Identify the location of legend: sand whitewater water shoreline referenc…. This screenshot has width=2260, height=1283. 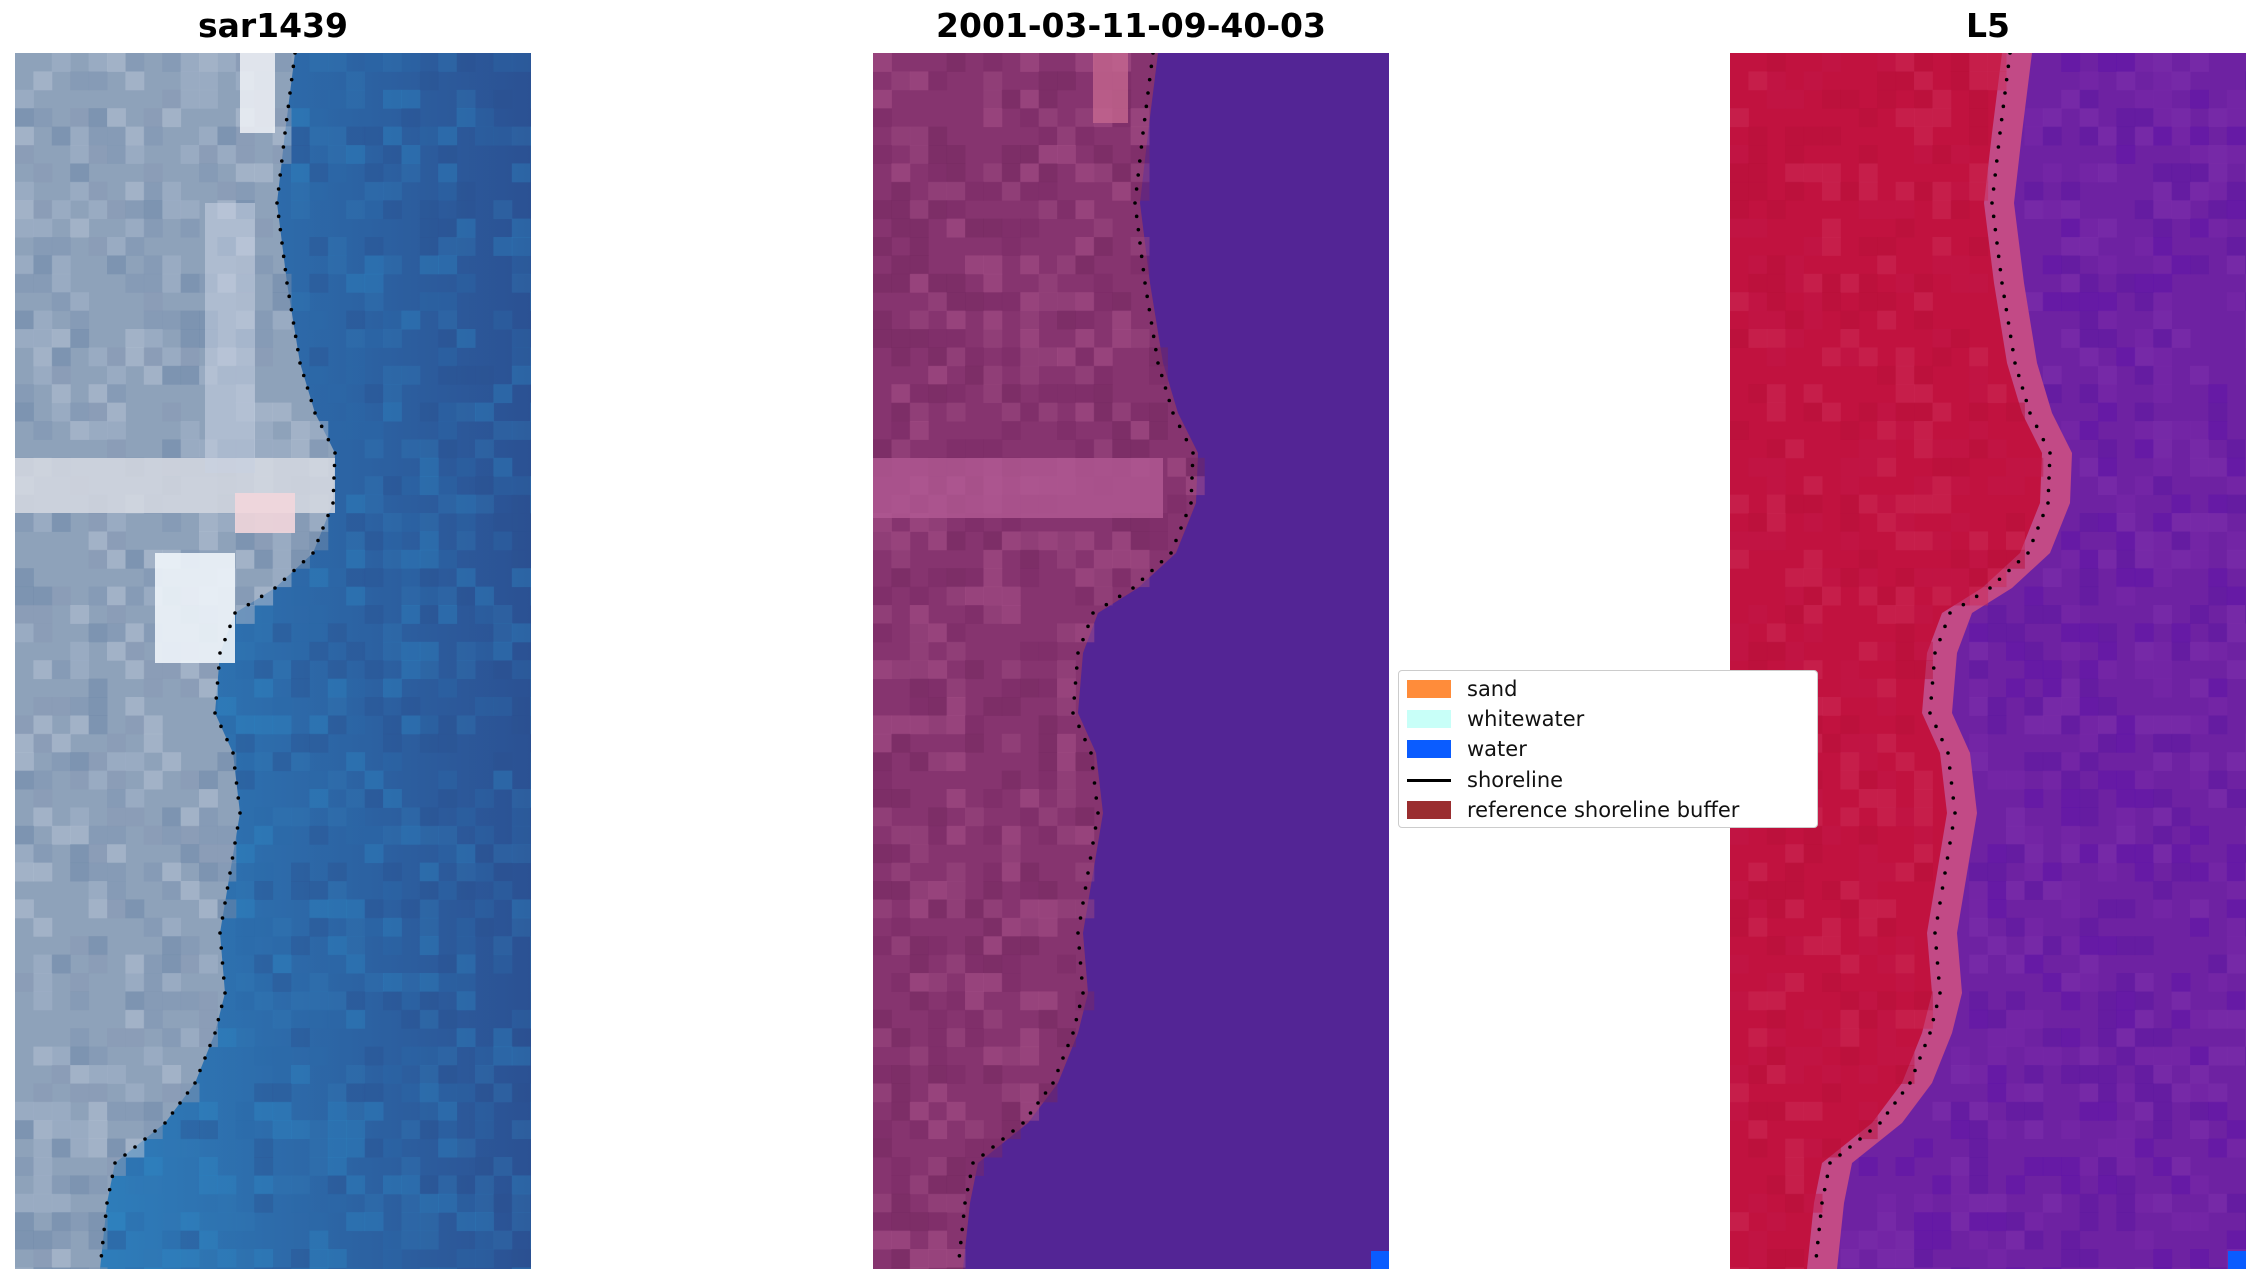
(1608, 749).